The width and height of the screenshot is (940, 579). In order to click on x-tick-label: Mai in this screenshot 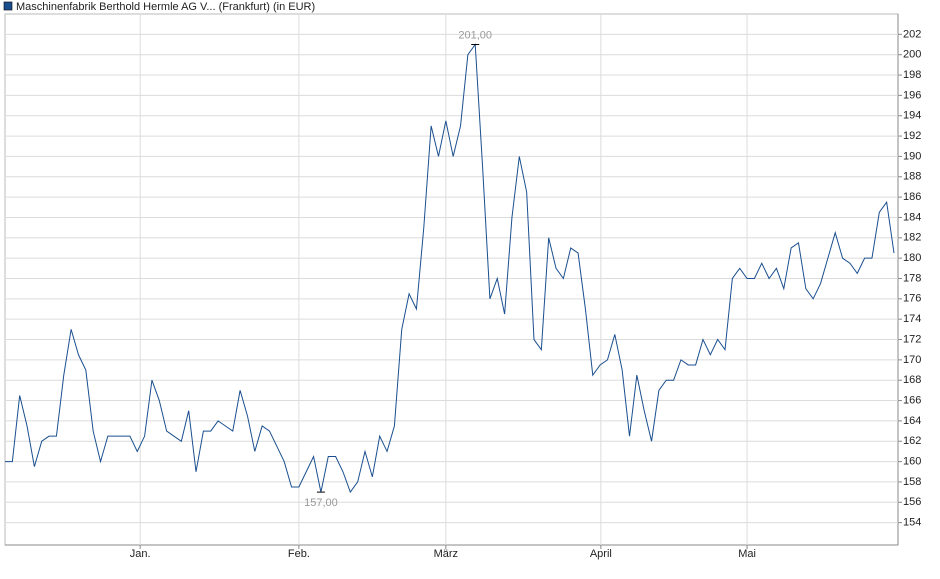, I will do `click(747, 554)`.